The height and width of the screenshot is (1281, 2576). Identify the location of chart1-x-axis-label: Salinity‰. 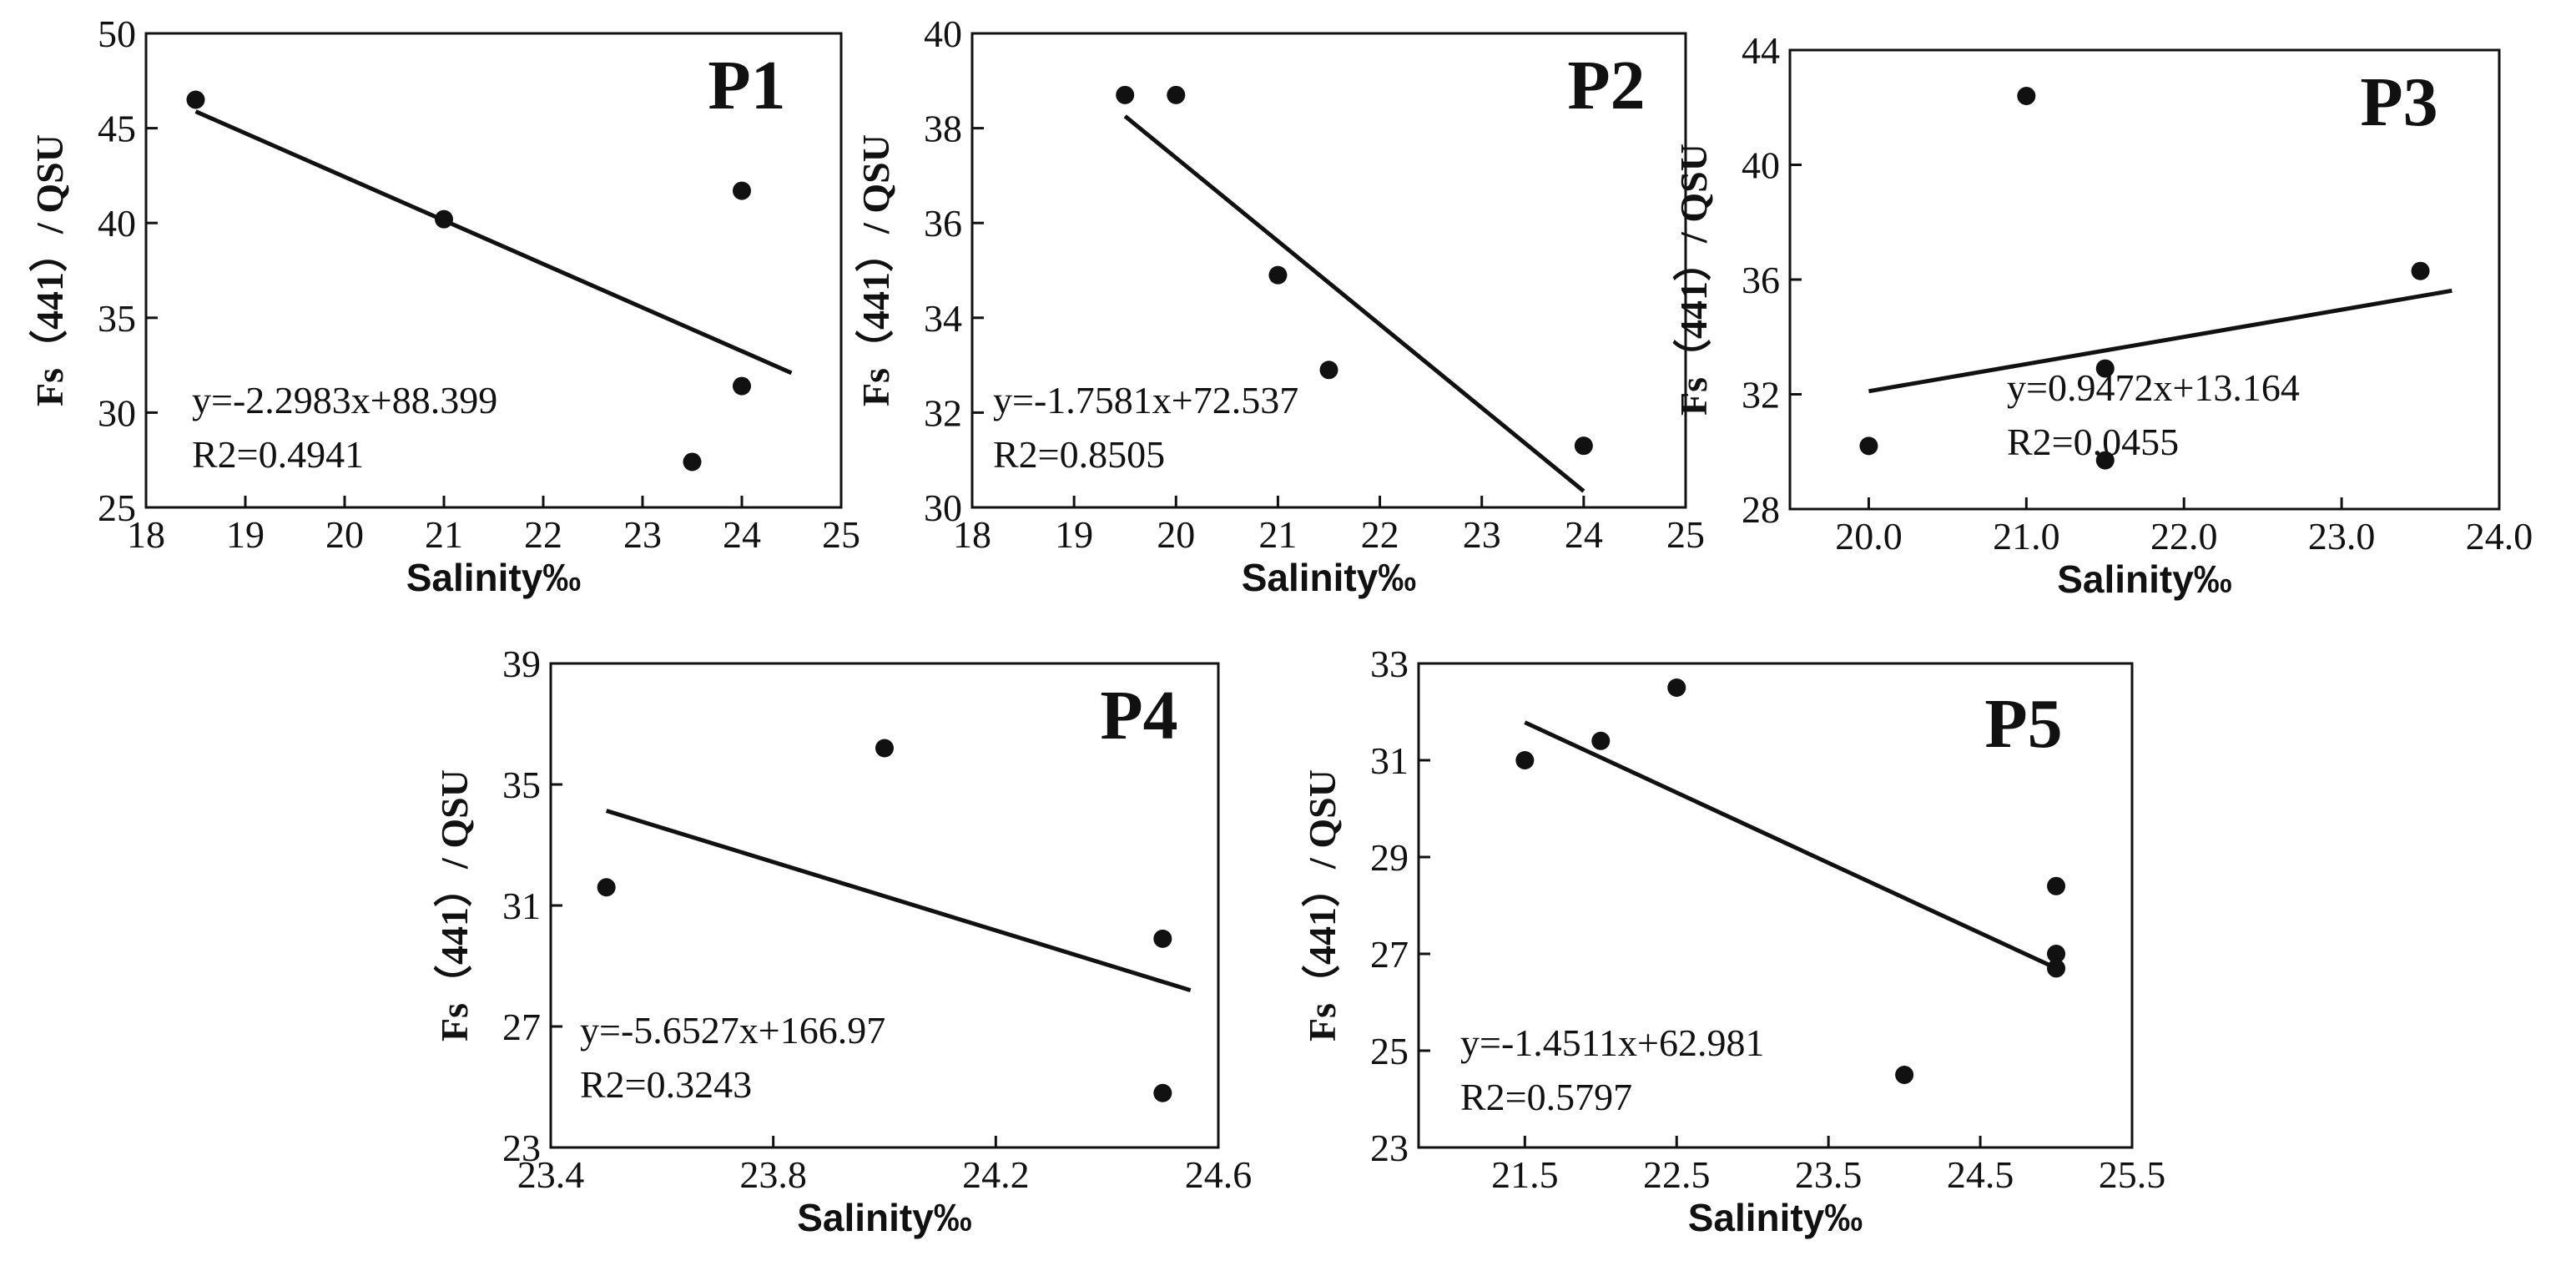
(494, 577).